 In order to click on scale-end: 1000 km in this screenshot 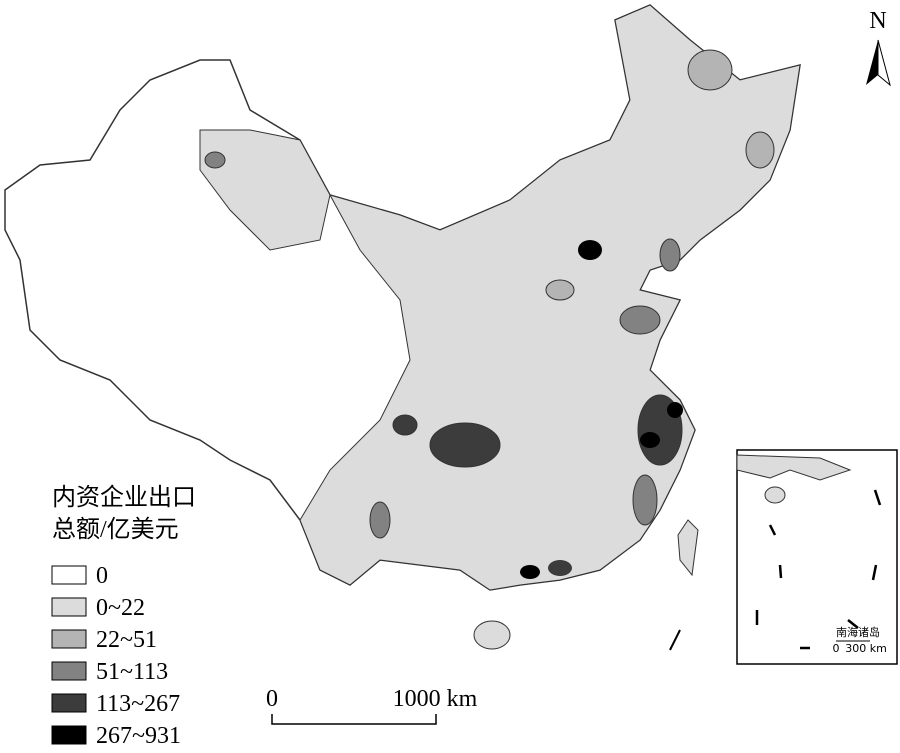, I will do `click(435, 699)`.